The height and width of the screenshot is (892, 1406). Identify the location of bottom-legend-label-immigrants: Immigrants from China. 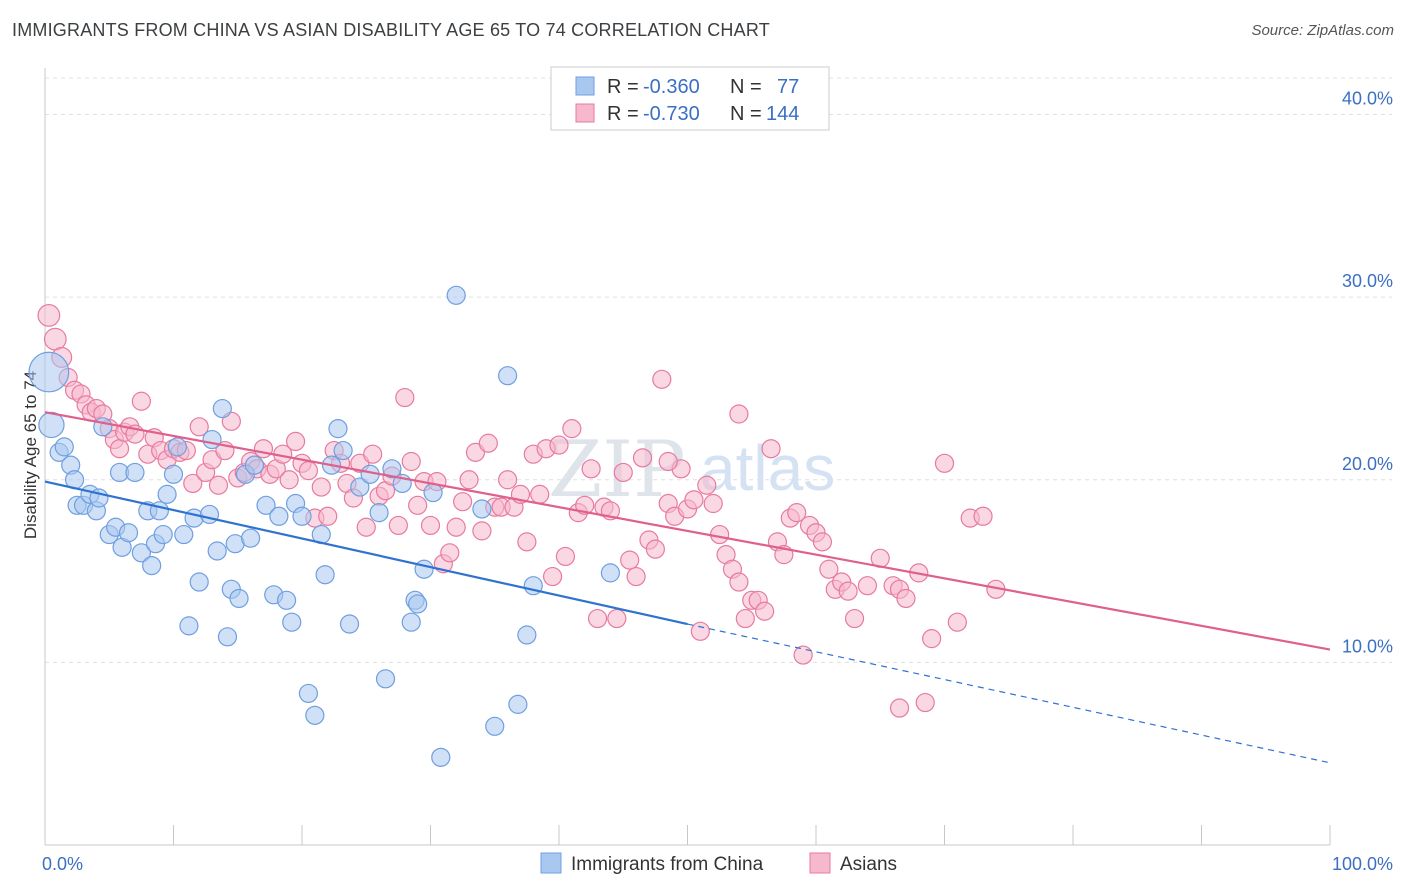
(667, 864).